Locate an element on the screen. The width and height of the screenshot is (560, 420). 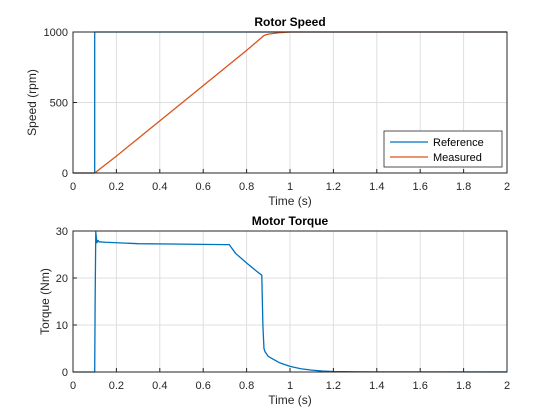
torque-plot-title: Motor Torque is located at coordinates (290, 221).